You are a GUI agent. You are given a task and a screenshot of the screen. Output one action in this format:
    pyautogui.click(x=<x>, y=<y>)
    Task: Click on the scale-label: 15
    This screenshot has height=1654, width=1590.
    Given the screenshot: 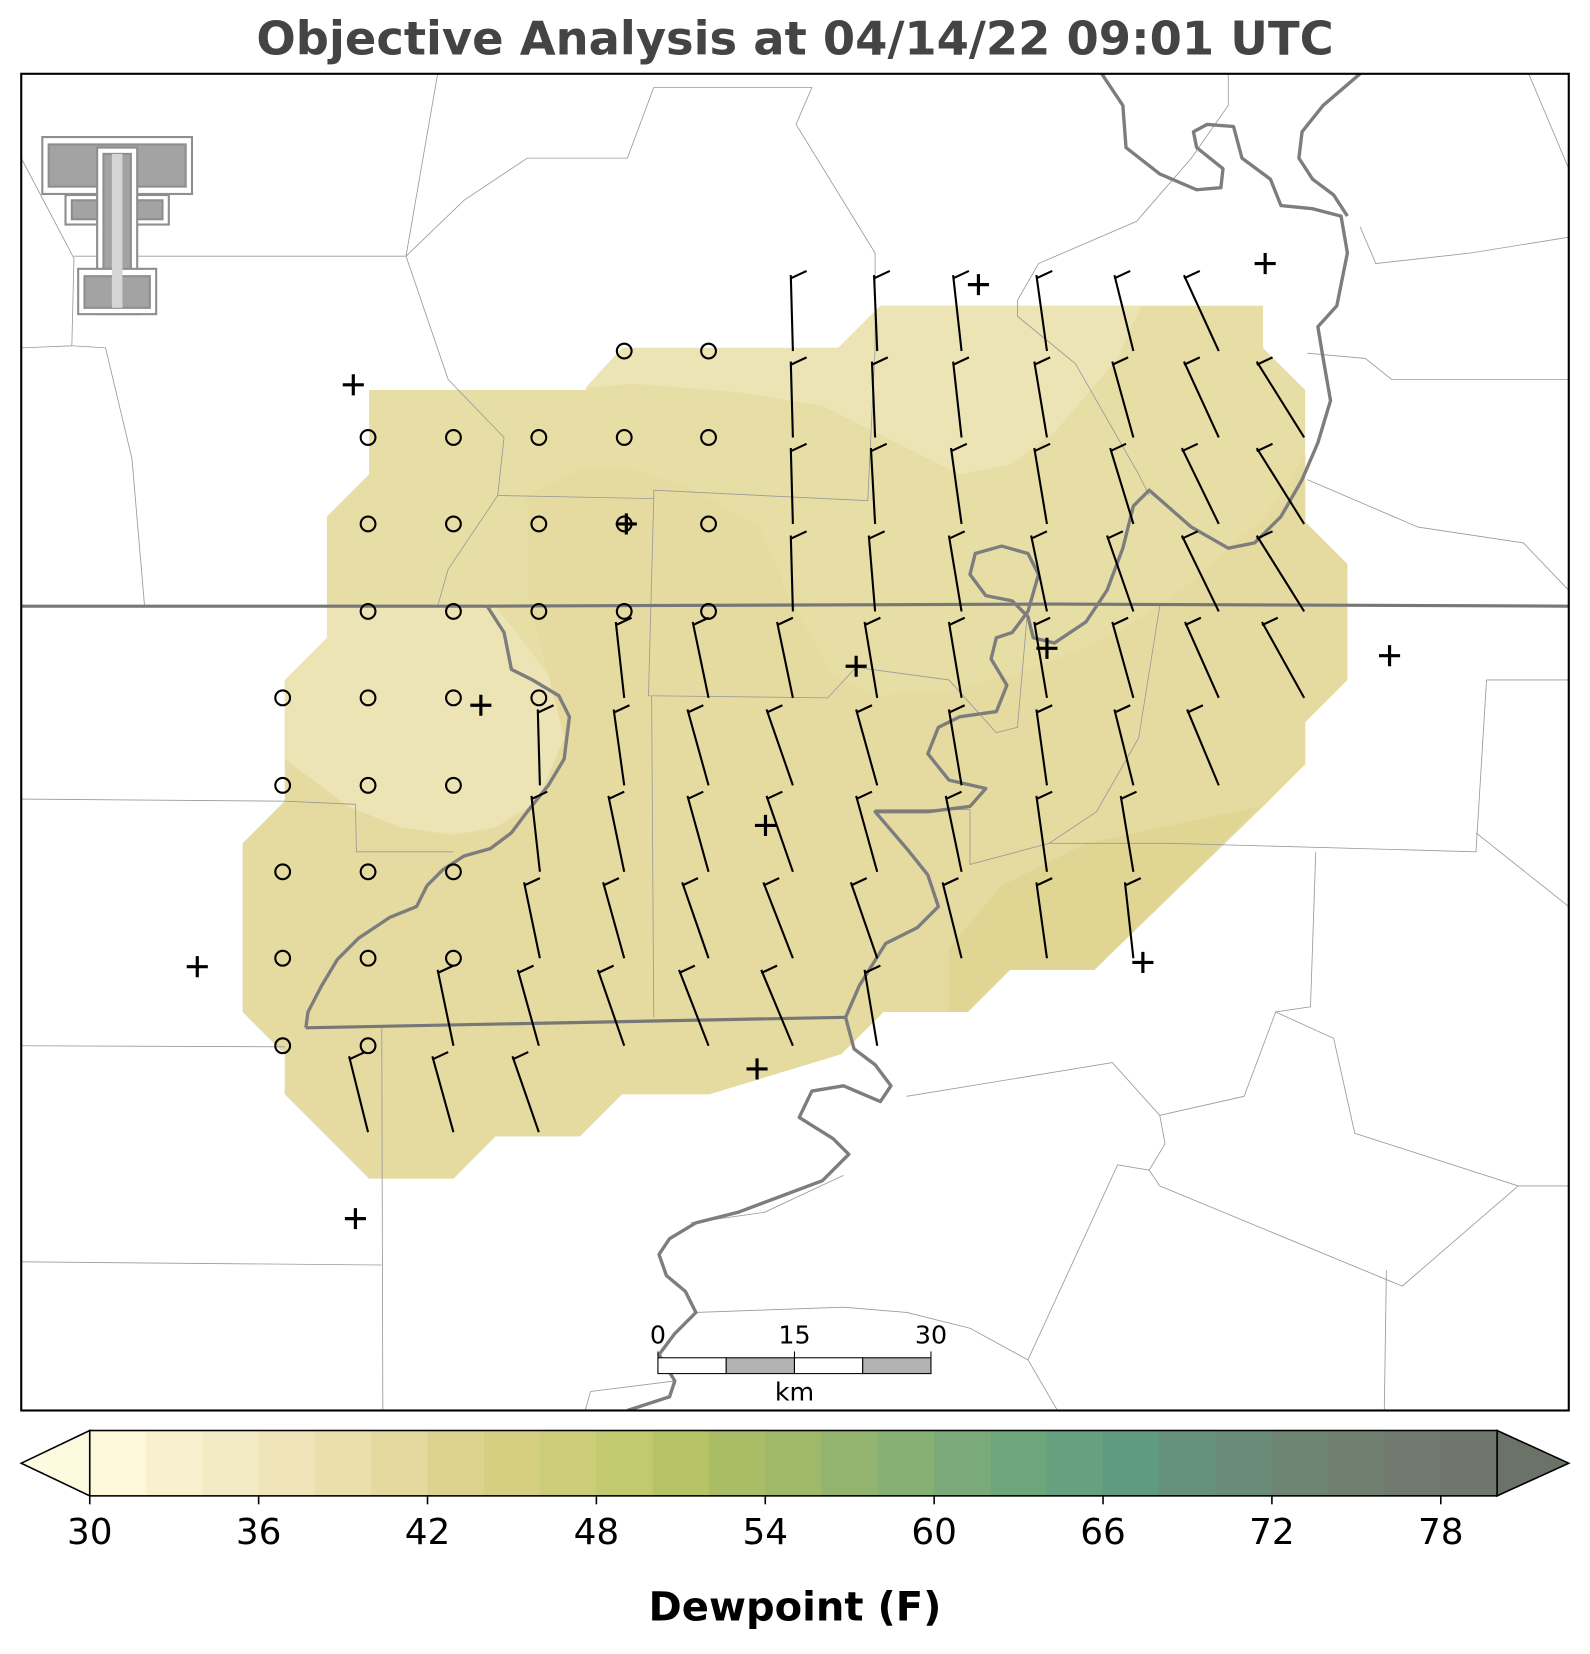 What is the action you would take?
    pyautogui.click(x=794, y=1335)
    